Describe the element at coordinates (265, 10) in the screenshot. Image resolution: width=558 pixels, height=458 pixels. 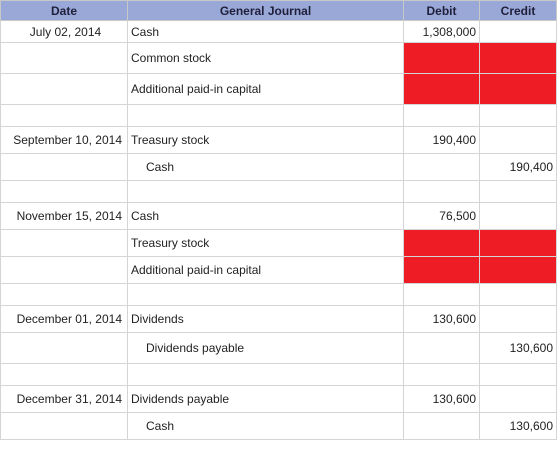
I see `journal-column-header: General Journal` at that location.